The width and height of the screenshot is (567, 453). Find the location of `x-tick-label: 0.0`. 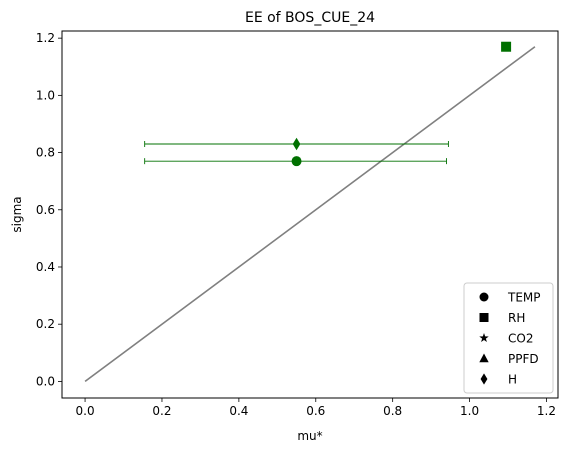

x-tick-label: 0.0 is located at coordinates (85, 411).